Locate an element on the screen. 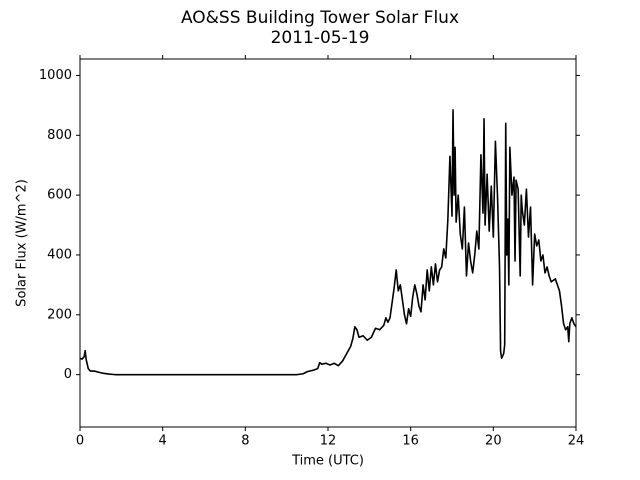 The height and width of the screenshot is (480, 640). x-tick-label: 16 is located at coordinates (410, 441).